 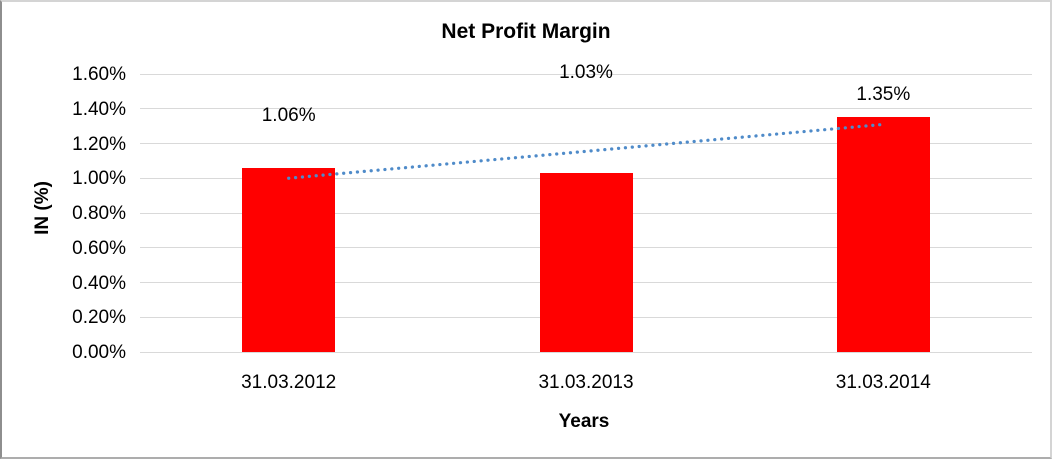 What do you see at coordinates (99, 318) in the screenshot?
I see `y-tick-label: 0.20%` at bounding box center [99, 318].